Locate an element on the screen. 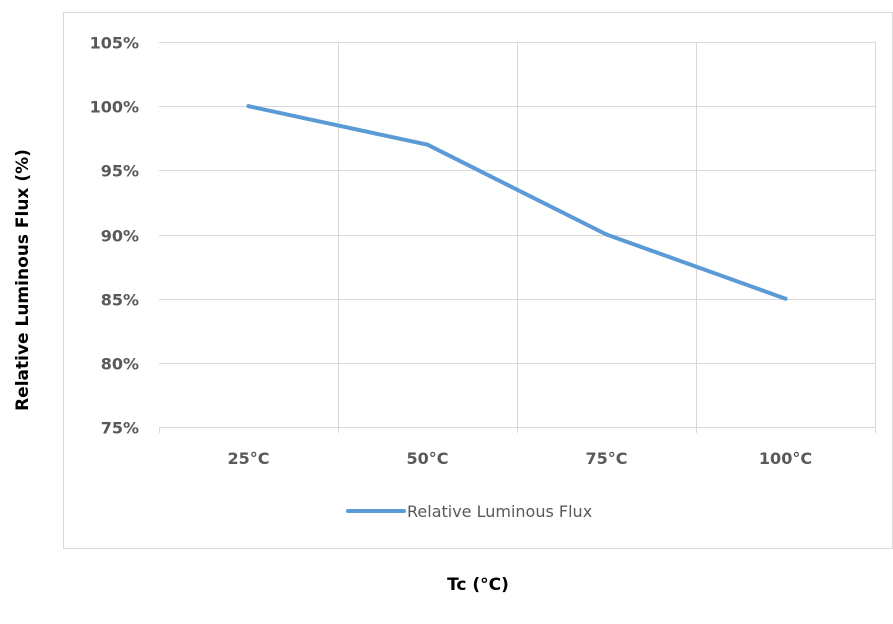 The height and width of the screenshot is (624, 893). x-tick-labels: 25°C 50°C 75°C 100°C is located at coordinates (519, 458).